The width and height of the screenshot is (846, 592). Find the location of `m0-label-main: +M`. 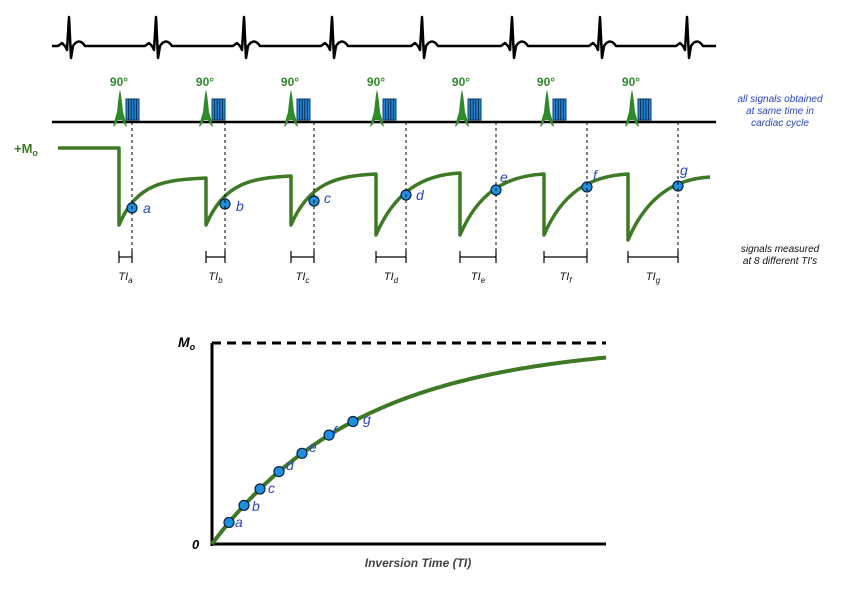

m0-label-main: +M is located at coordinates (23, 148).